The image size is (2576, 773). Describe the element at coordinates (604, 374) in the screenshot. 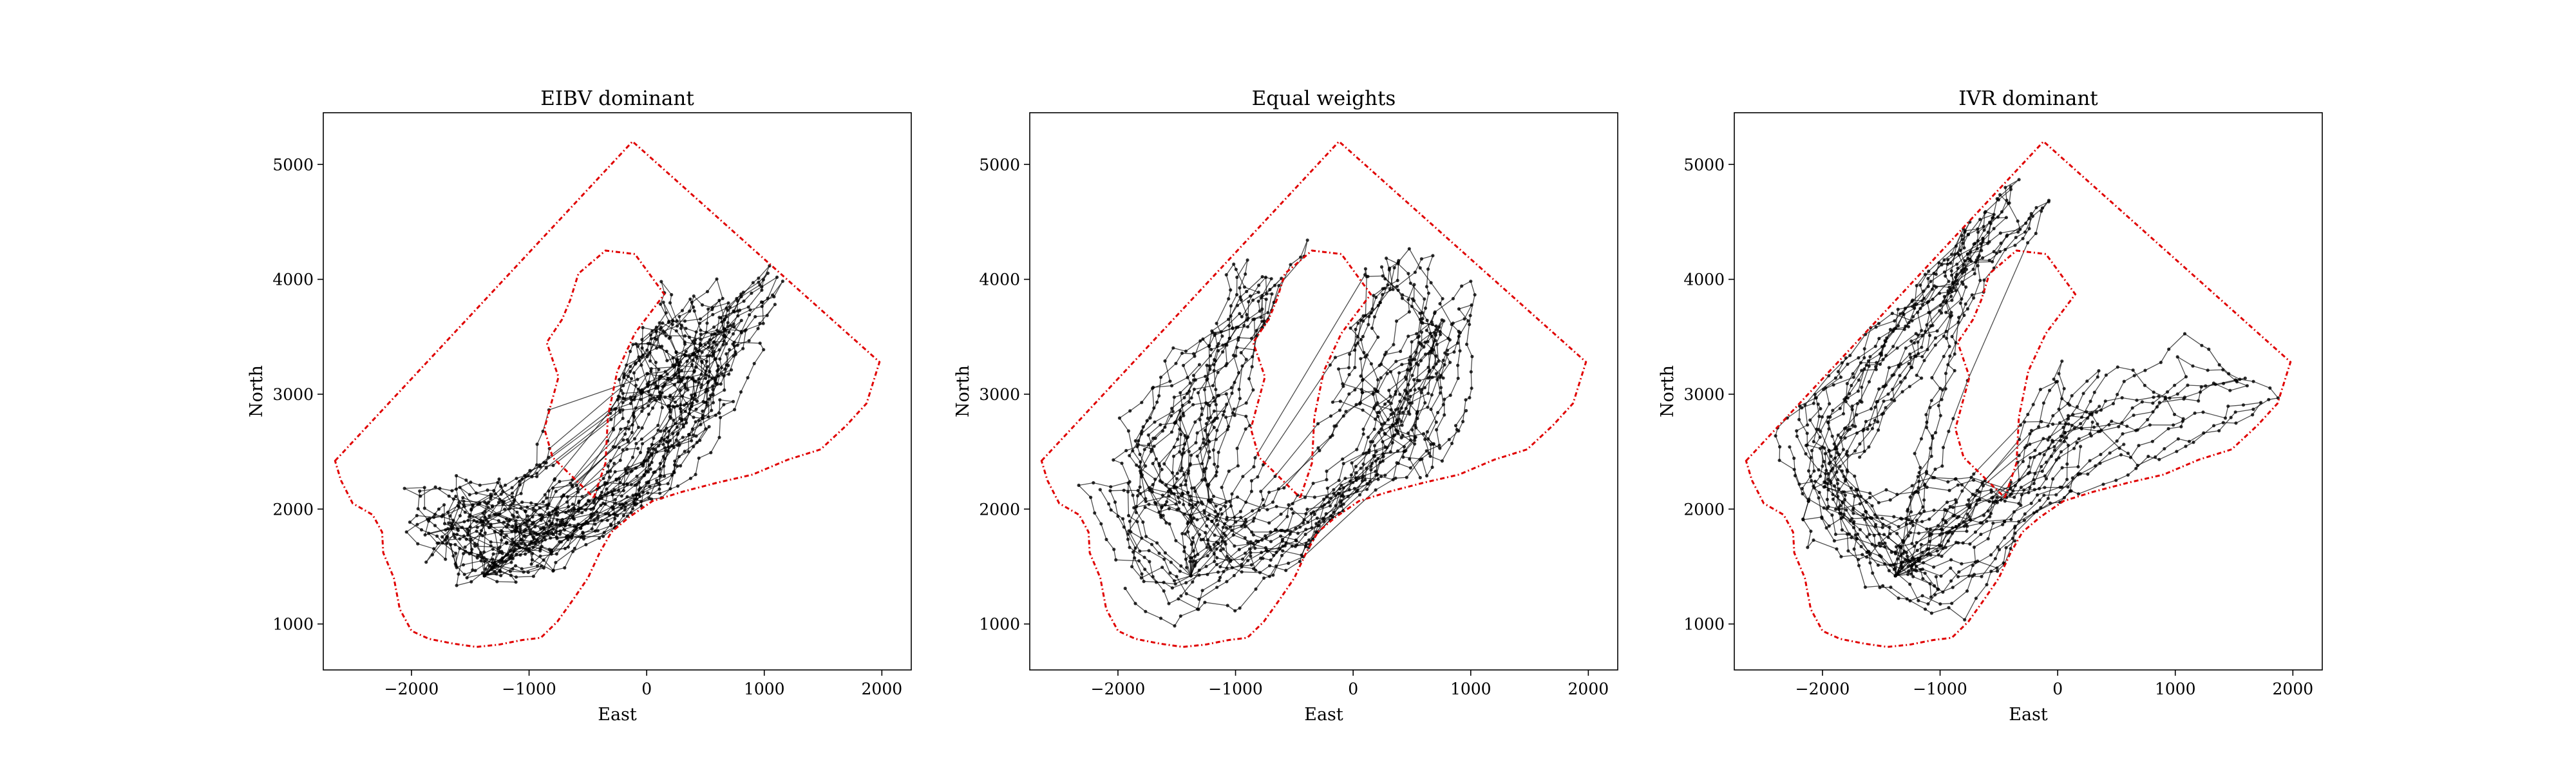

I see `boundary-inner` at that location.